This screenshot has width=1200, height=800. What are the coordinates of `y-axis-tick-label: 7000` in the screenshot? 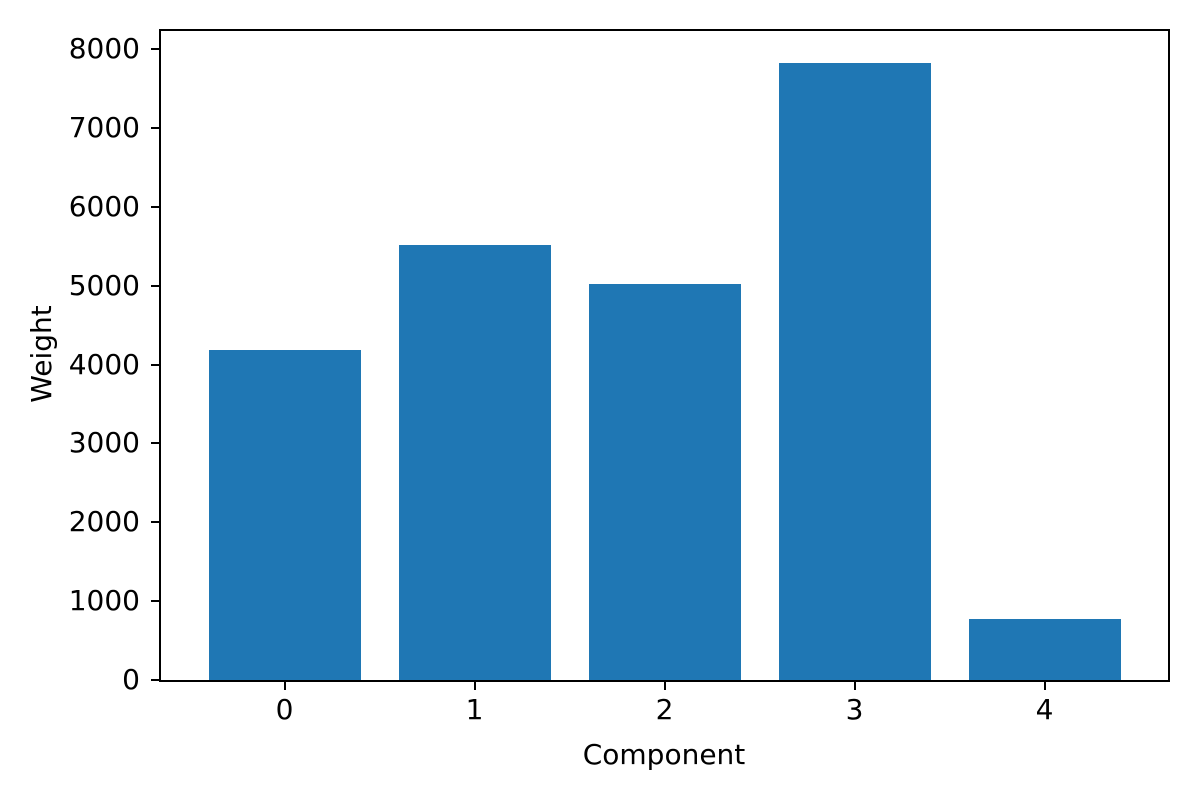 It's located at (104, 127).